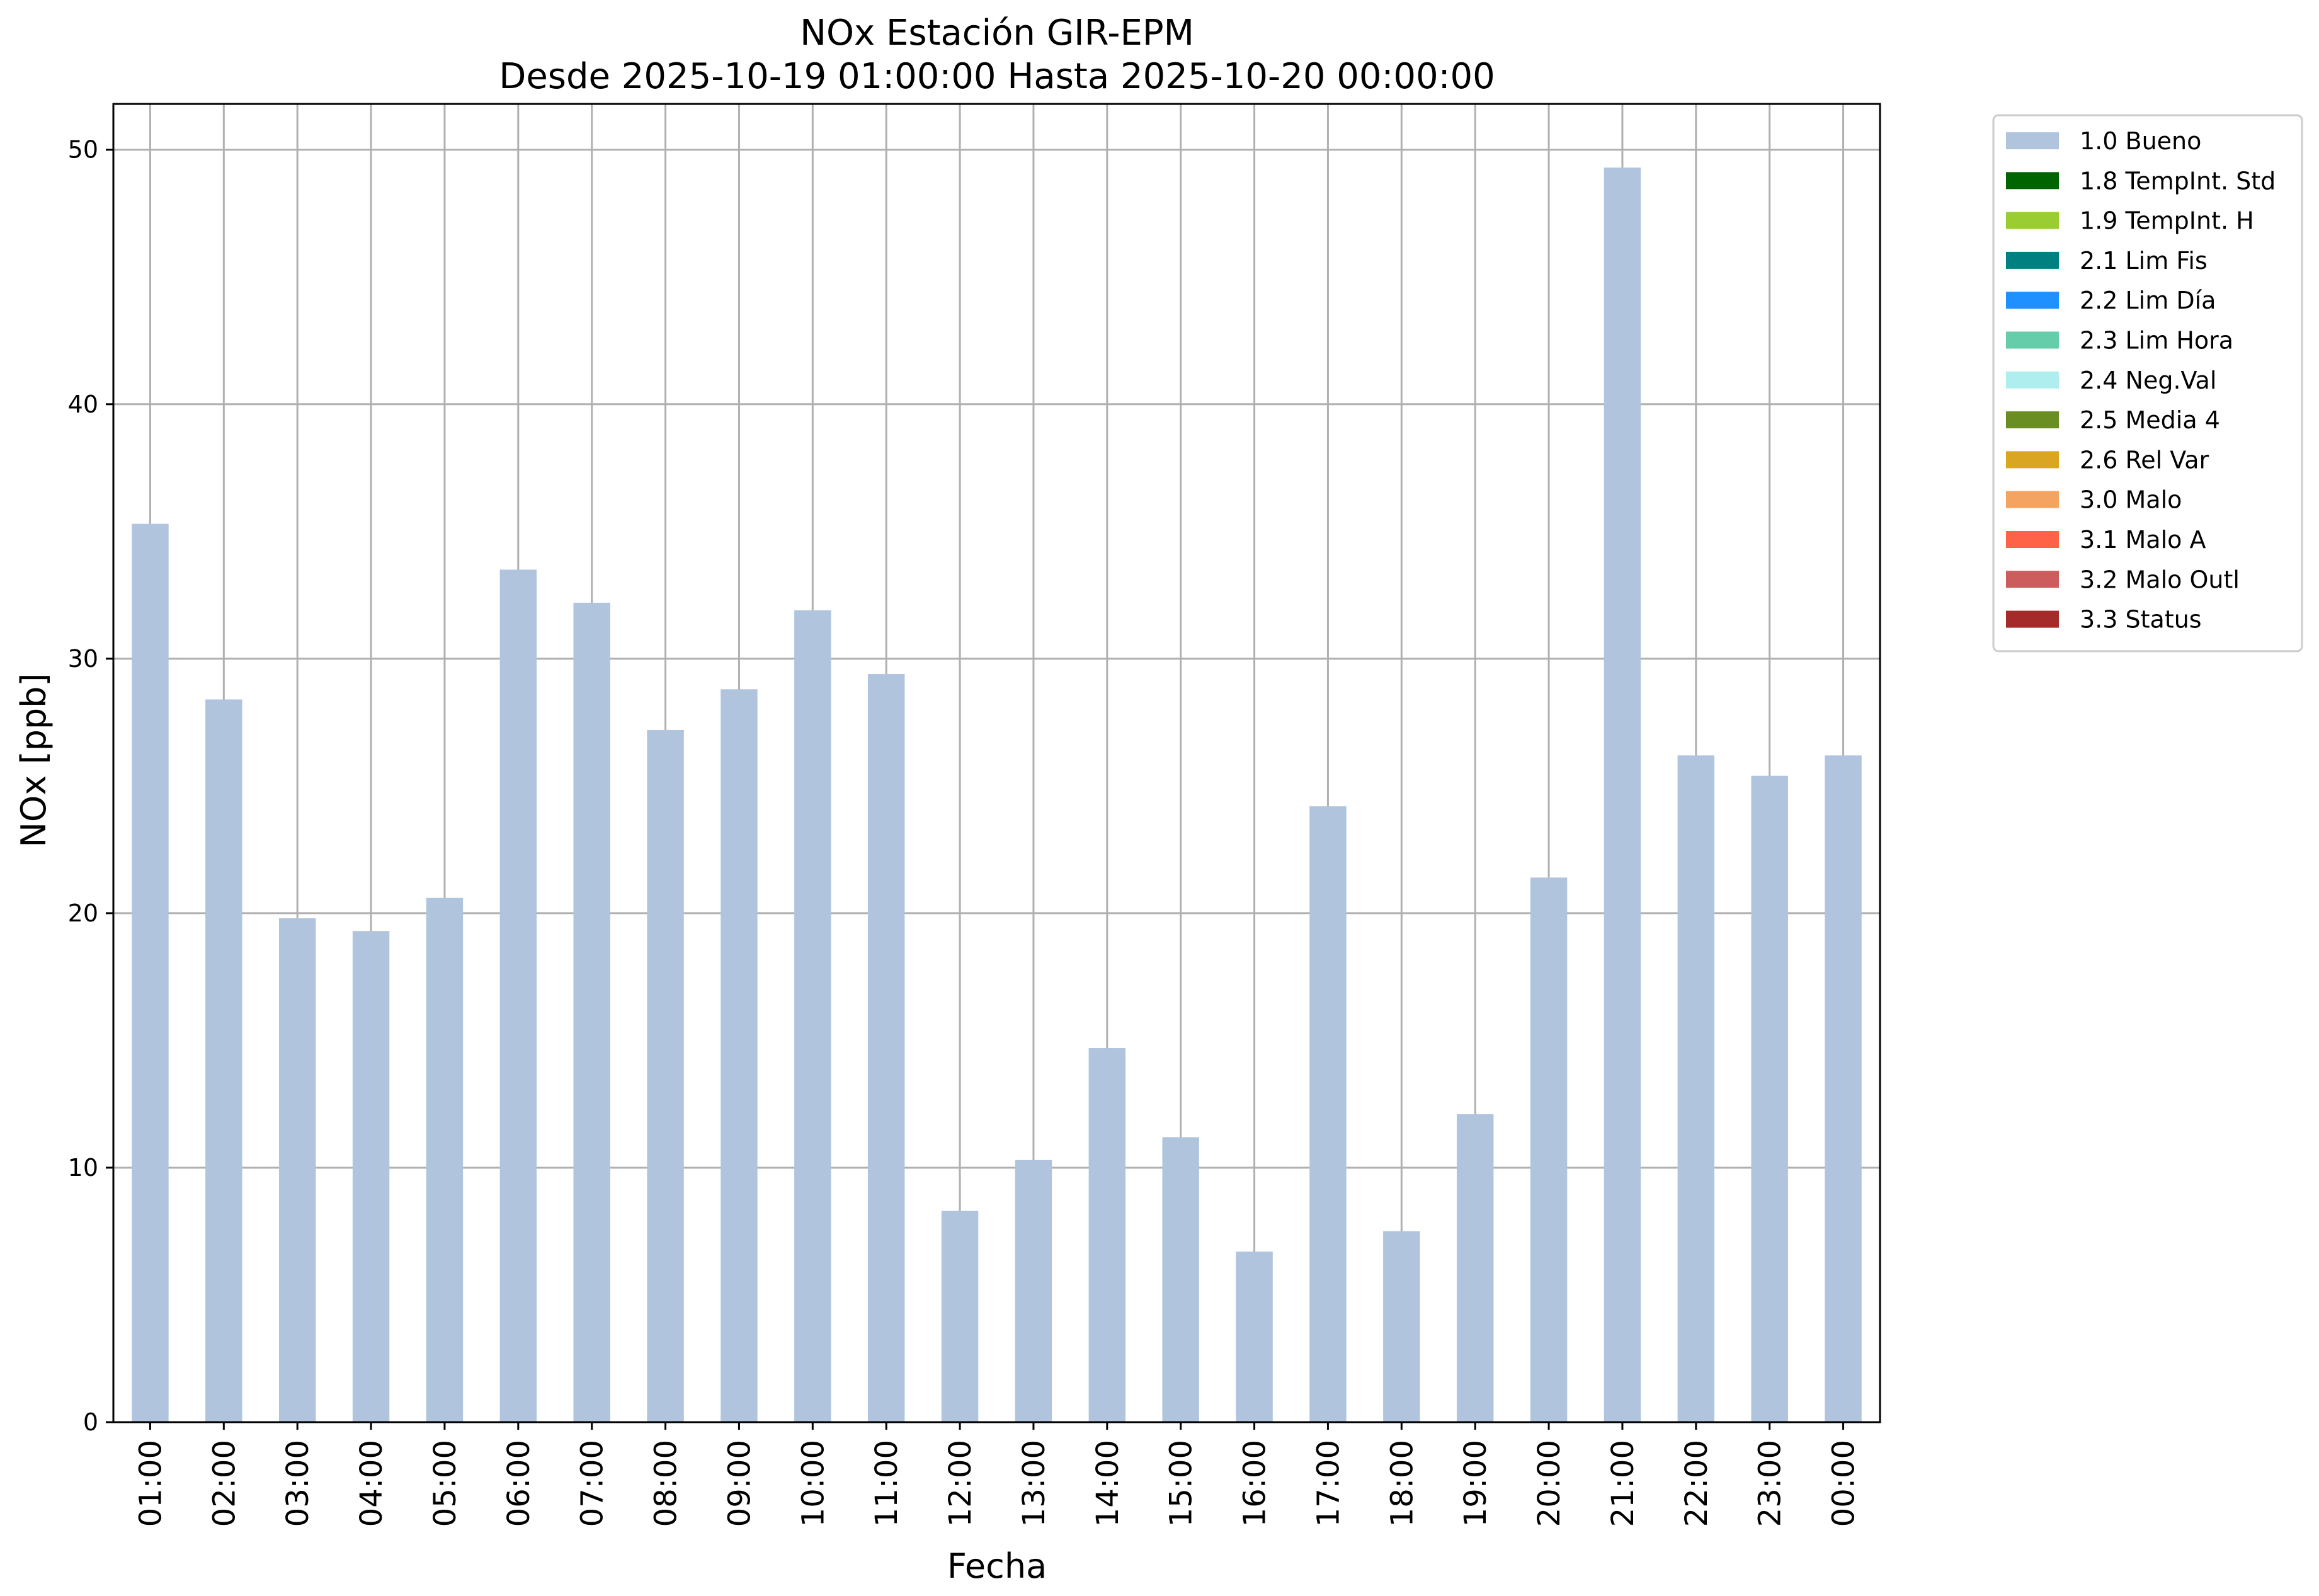 Image resolution: width=2319 pixels, height=1596 pixels. What do you see at coordinates (224, 1483) in the screenshot?
I see `x-tick-label: 02:00` at bounding box center [224, 1483].